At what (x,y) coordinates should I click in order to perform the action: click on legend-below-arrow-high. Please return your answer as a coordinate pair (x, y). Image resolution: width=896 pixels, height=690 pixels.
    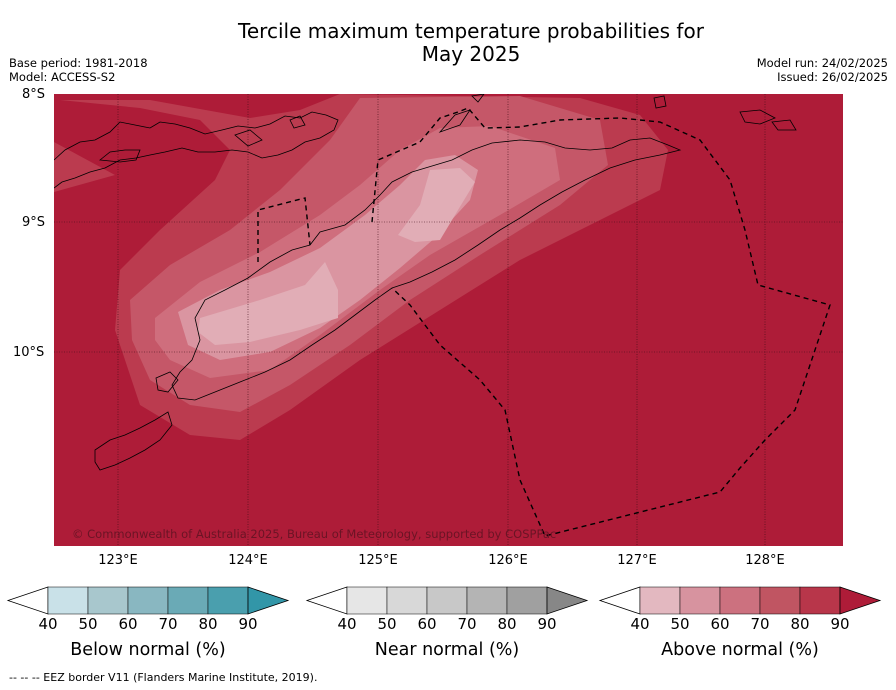
    Looking at the image, I should click on (268, 600).